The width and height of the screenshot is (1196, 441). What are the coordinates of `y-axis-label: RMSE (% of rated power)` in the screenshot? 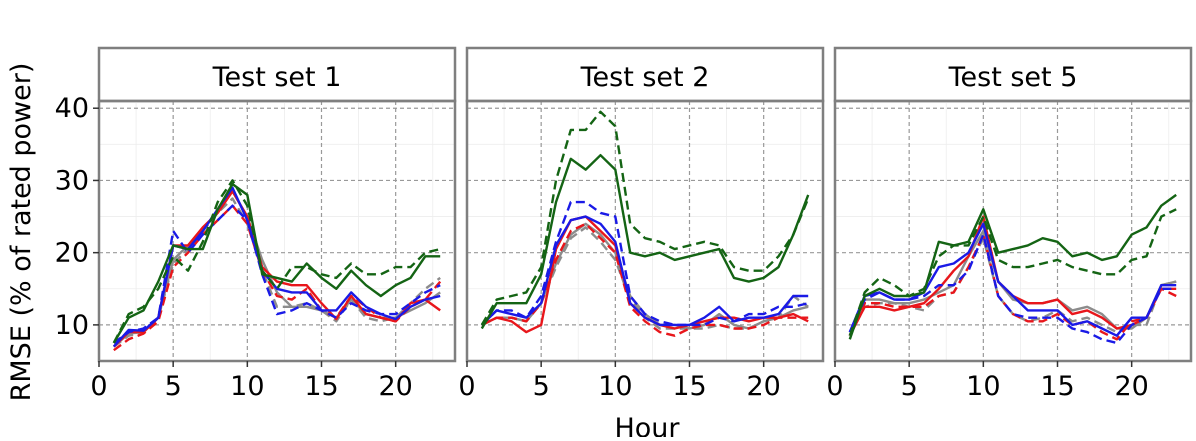 It's located at (21, 232).